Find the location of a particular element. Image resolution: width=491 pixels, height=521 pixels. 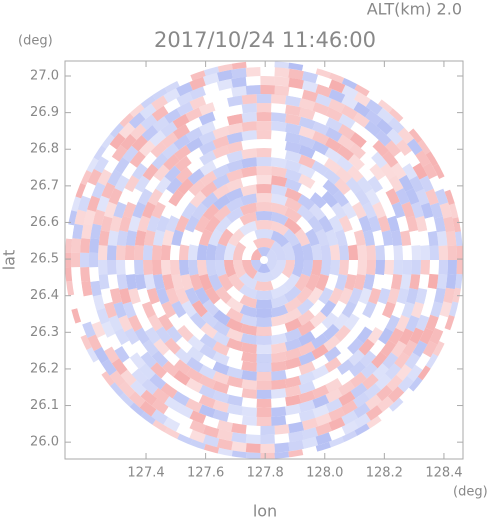

y-tick-label: 26.4 is located at coordinates (44, 295).